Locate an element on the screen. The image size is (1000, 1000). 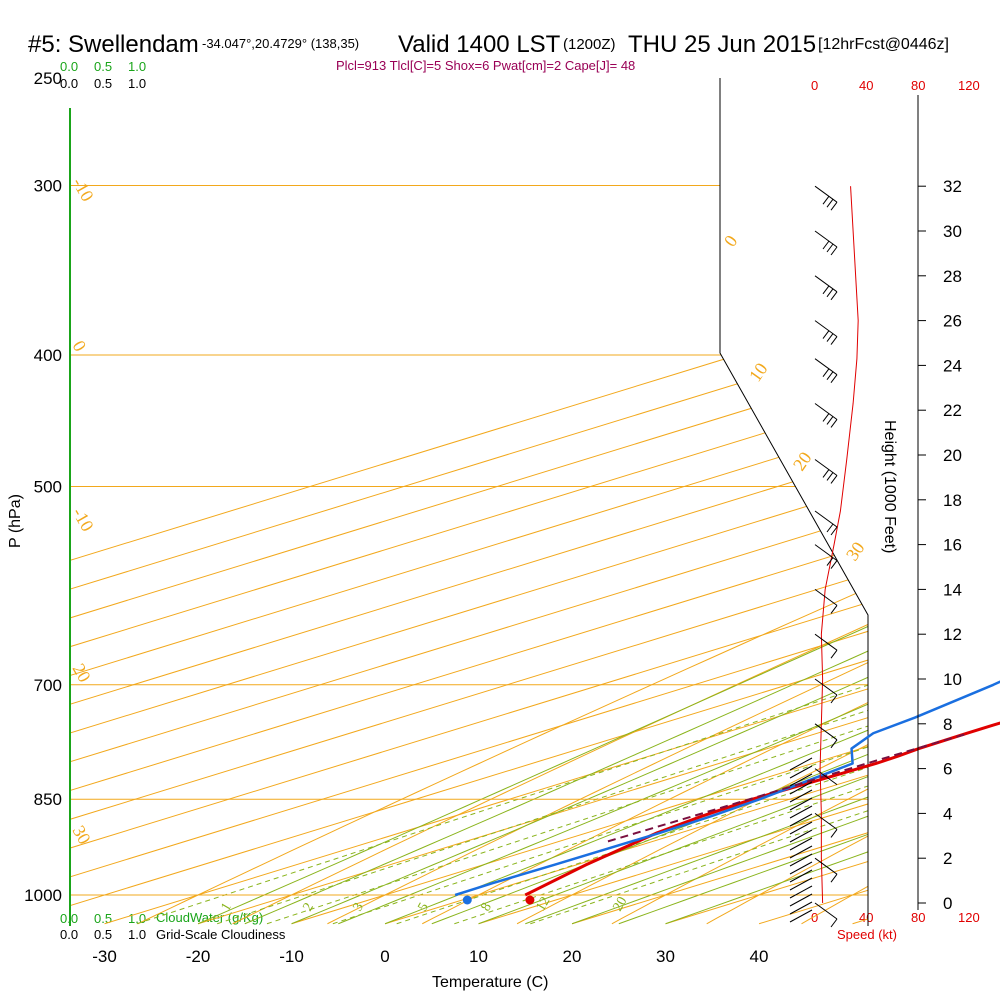
cloudiness-scale-top: 0.0 0.5 1.0 is located at coordinates (103, 83).